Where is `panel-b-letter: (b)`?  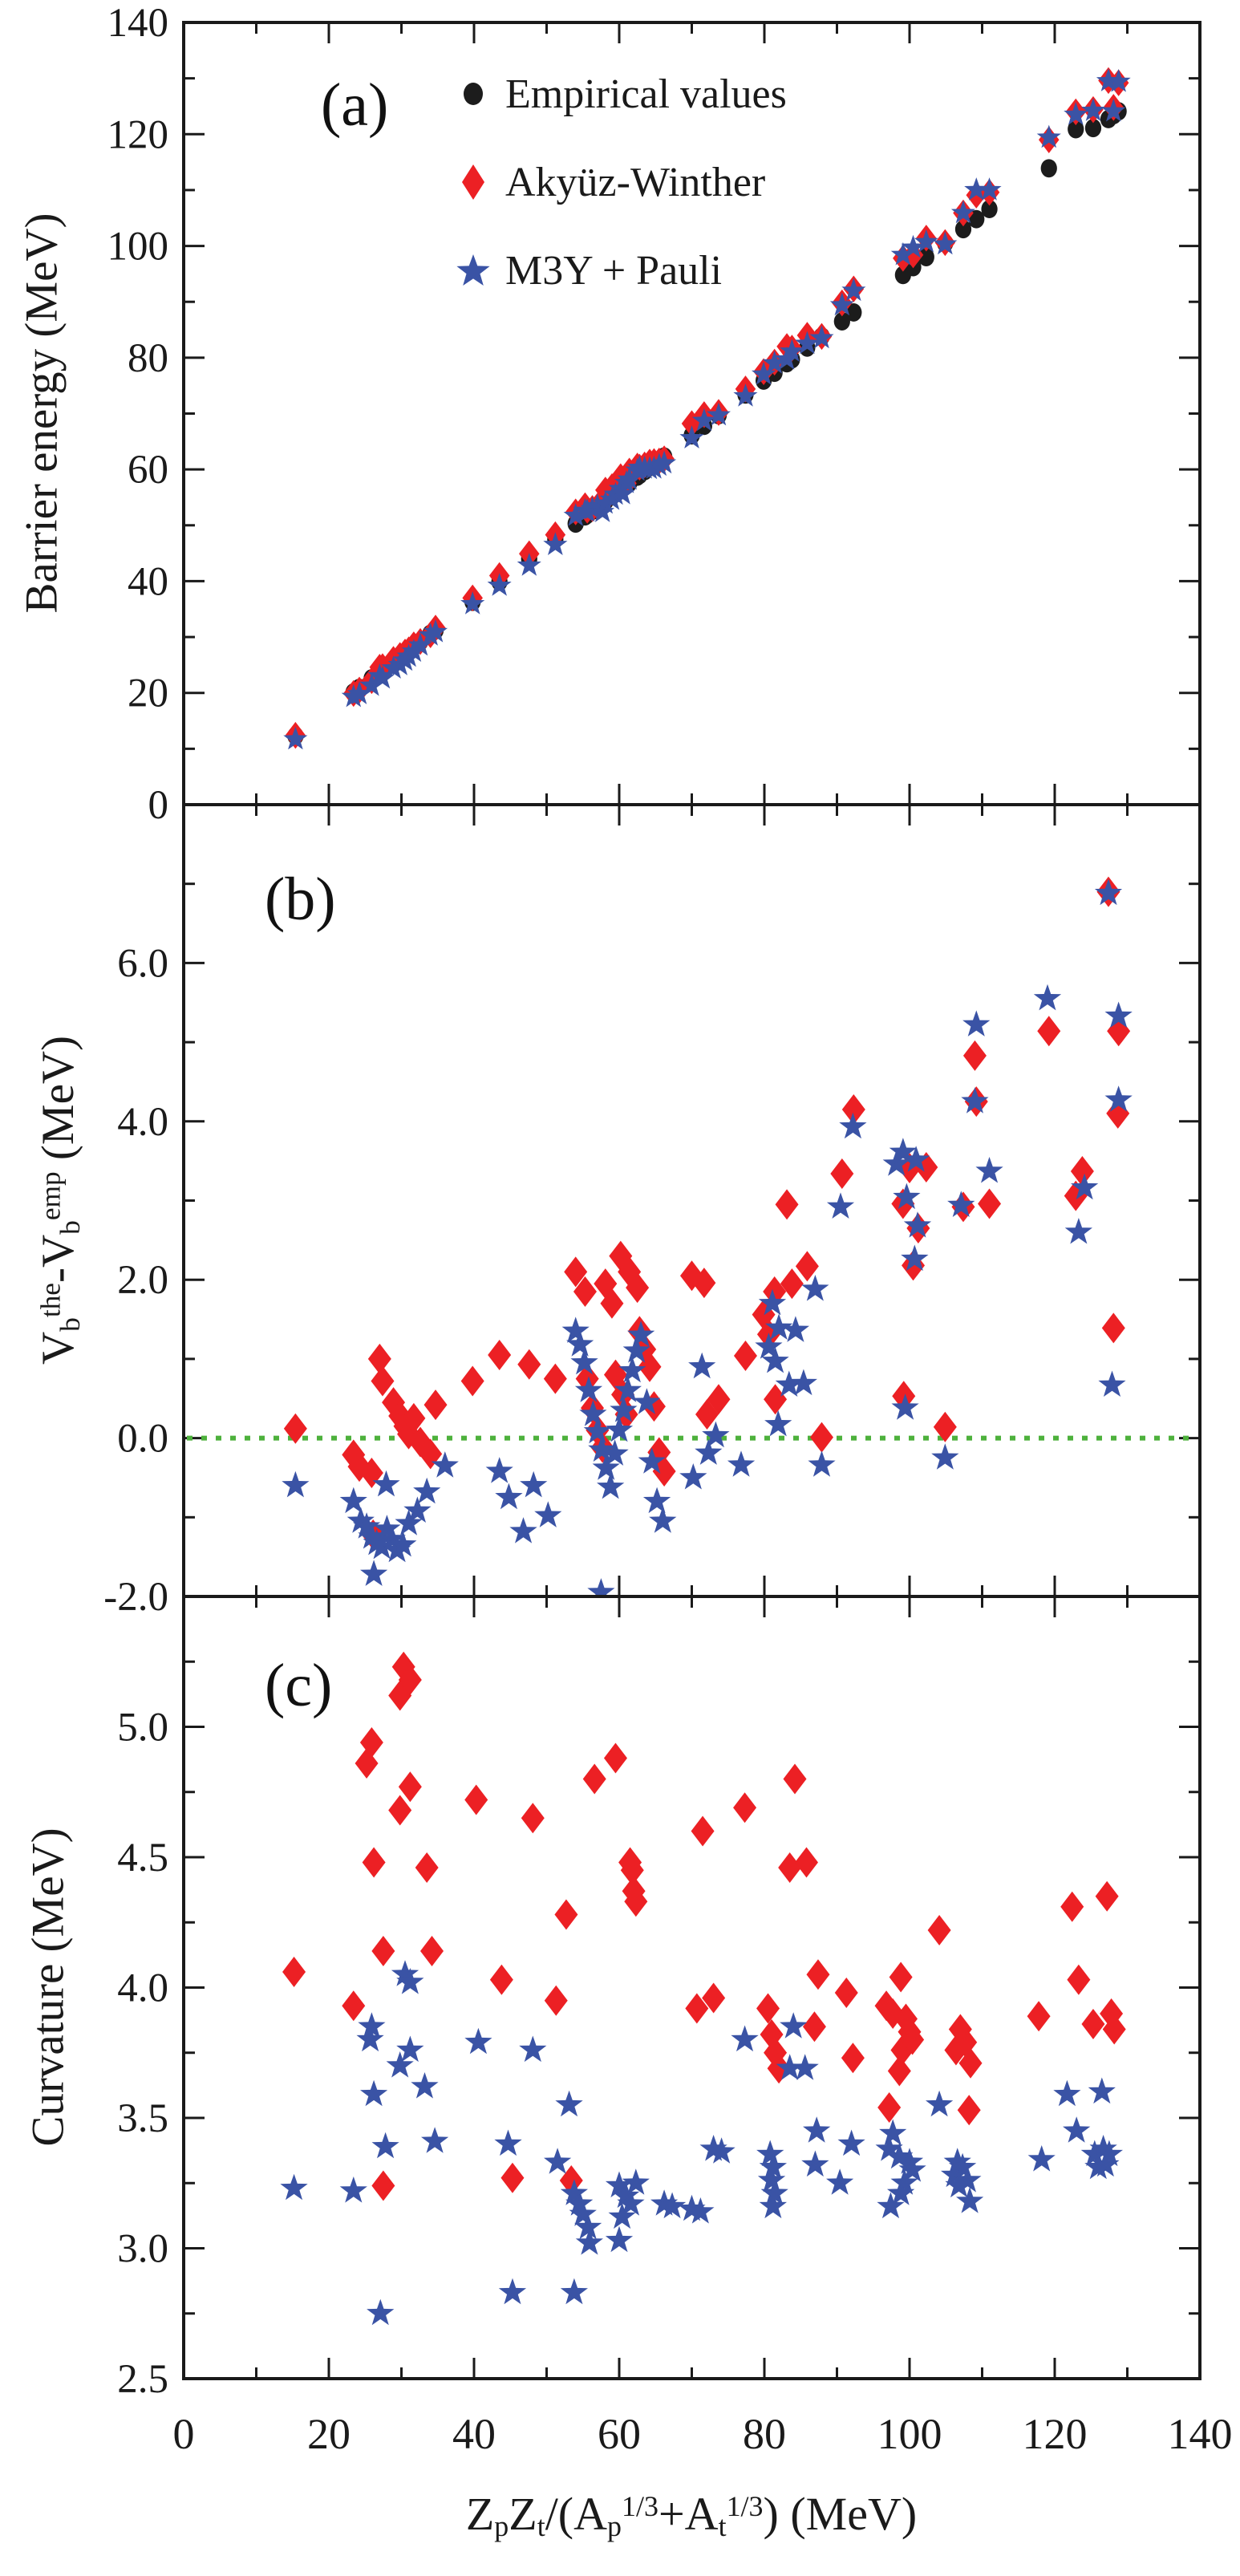 panel-b-letter: (b) is located at coordinates (301, 899).